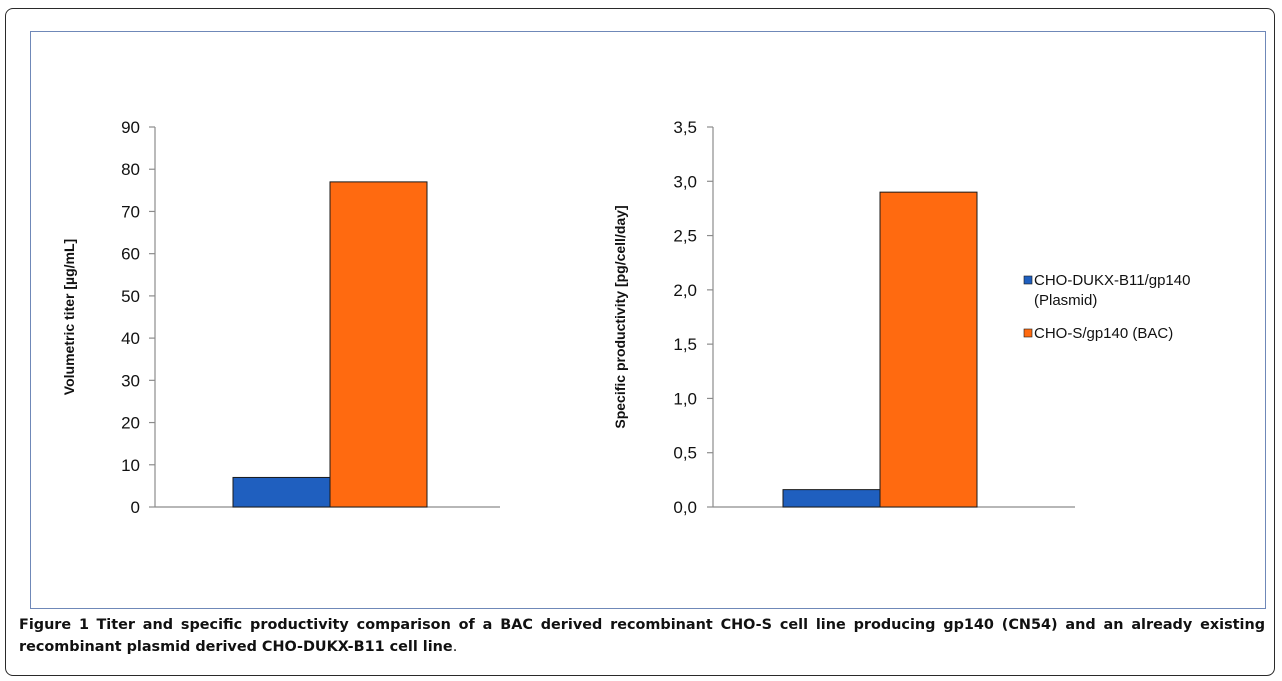  What do you see at coordinates (685, 398) in the screenshot?
I see `y-tick-label: 1,0` at bounding box center [685, 398].